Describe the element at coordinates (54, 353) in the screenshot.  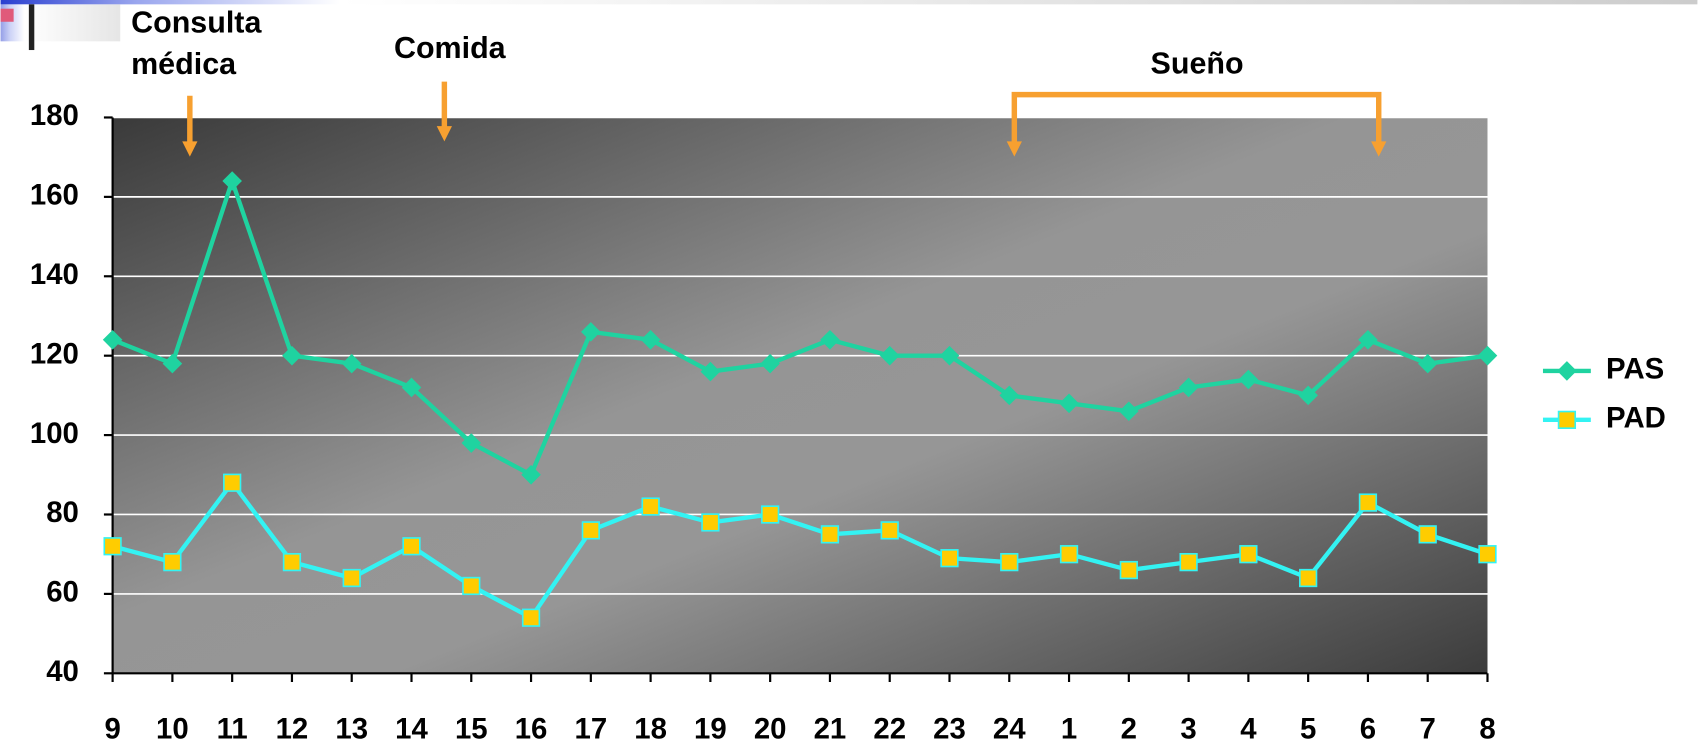
I see `y-tick-label: 120` at that location.